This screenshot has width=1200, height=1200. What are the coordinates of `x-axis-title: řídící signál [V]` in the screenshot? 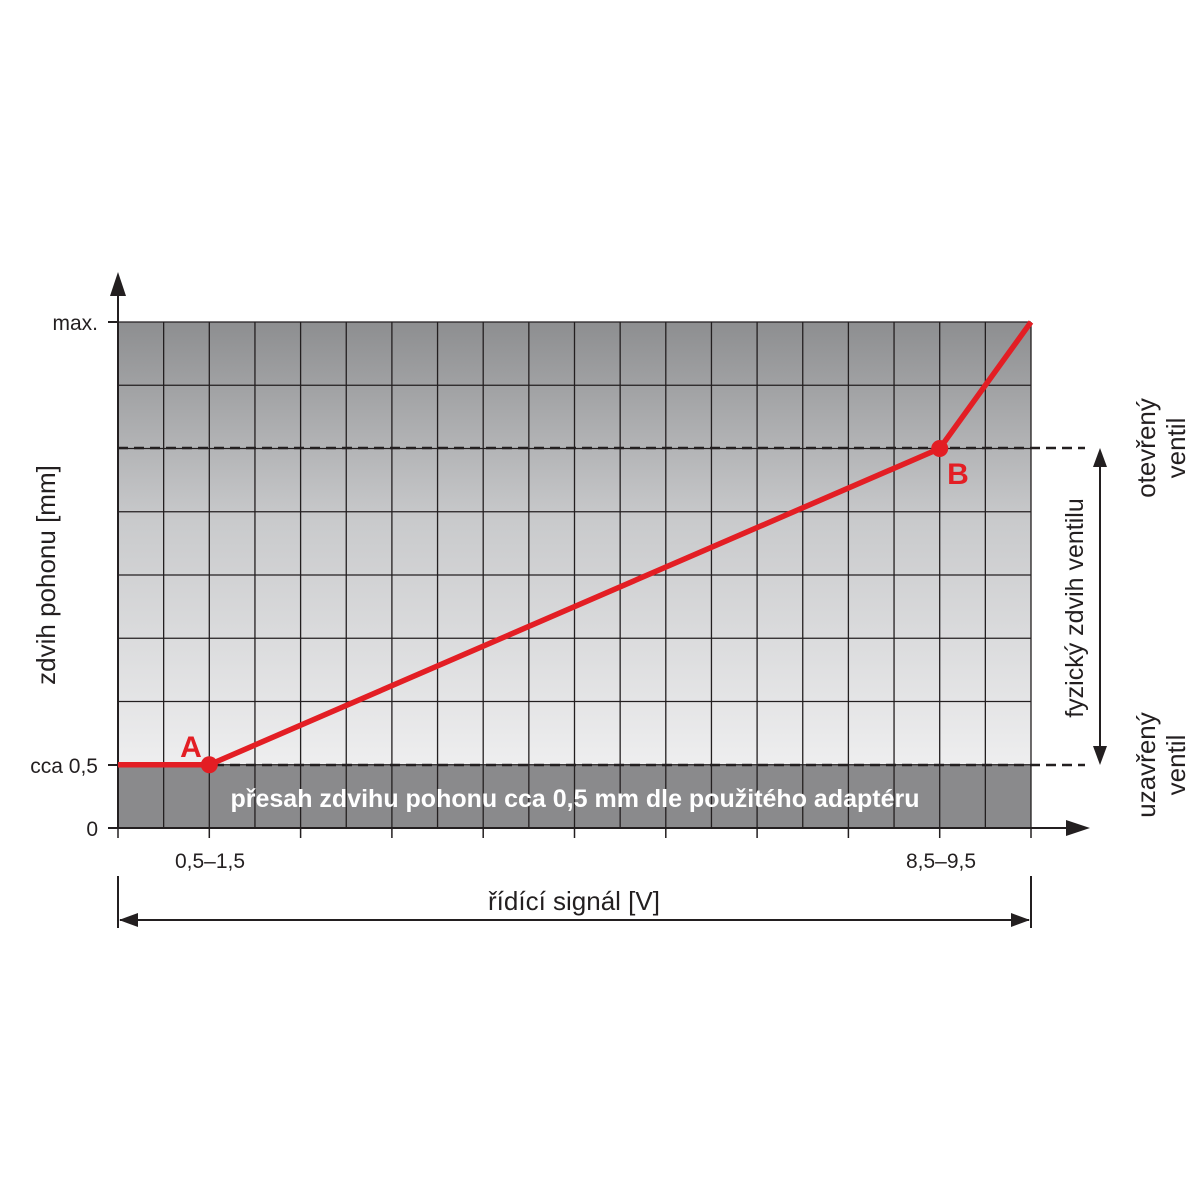 It's located at (574, 901).